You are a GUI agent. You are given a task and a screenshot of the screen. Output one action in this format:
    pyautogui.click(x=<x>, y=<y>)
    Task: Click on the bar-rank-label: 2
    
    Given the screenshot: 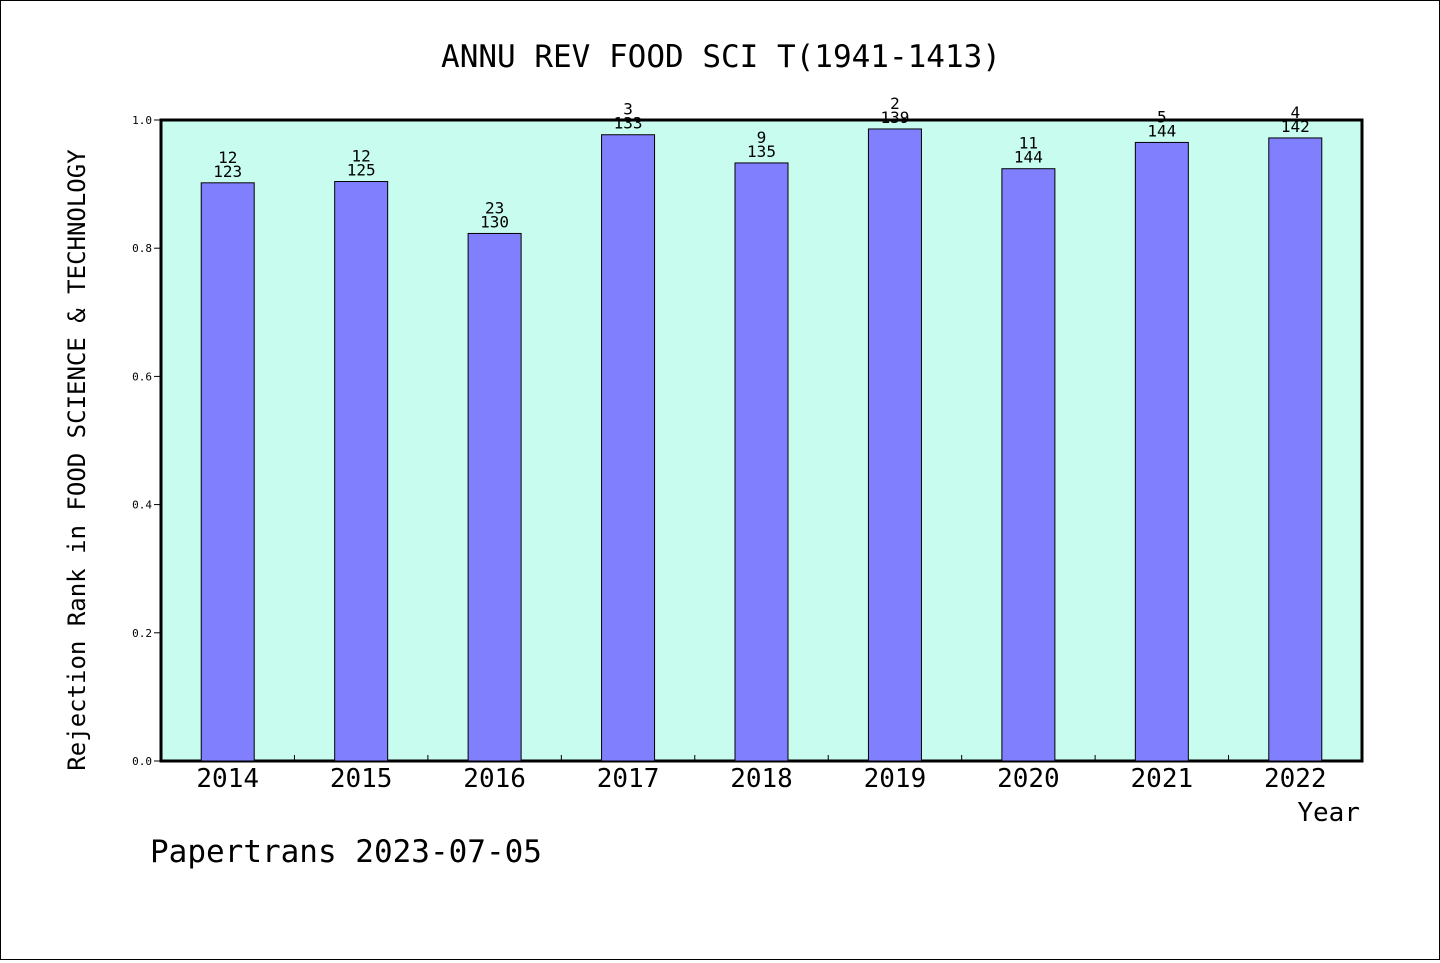 What is the action you would take?
    pyautogui.click(x=895, y=103)
    